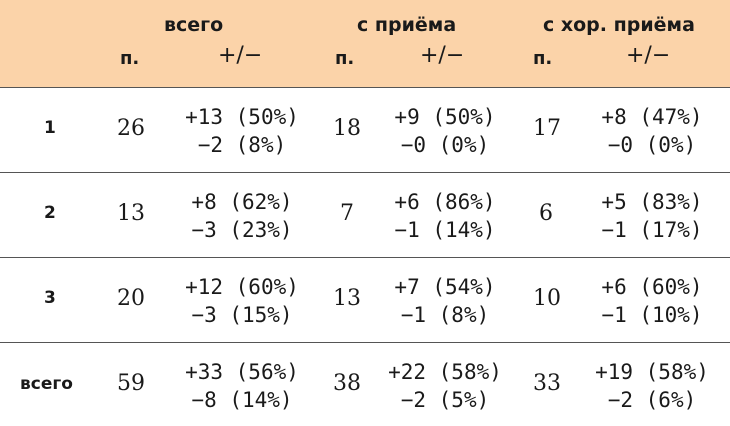  What do you see at coordinates (347, 383) in the screenshot?
I see `n-reception: 38` at bounding box center [347, 383].